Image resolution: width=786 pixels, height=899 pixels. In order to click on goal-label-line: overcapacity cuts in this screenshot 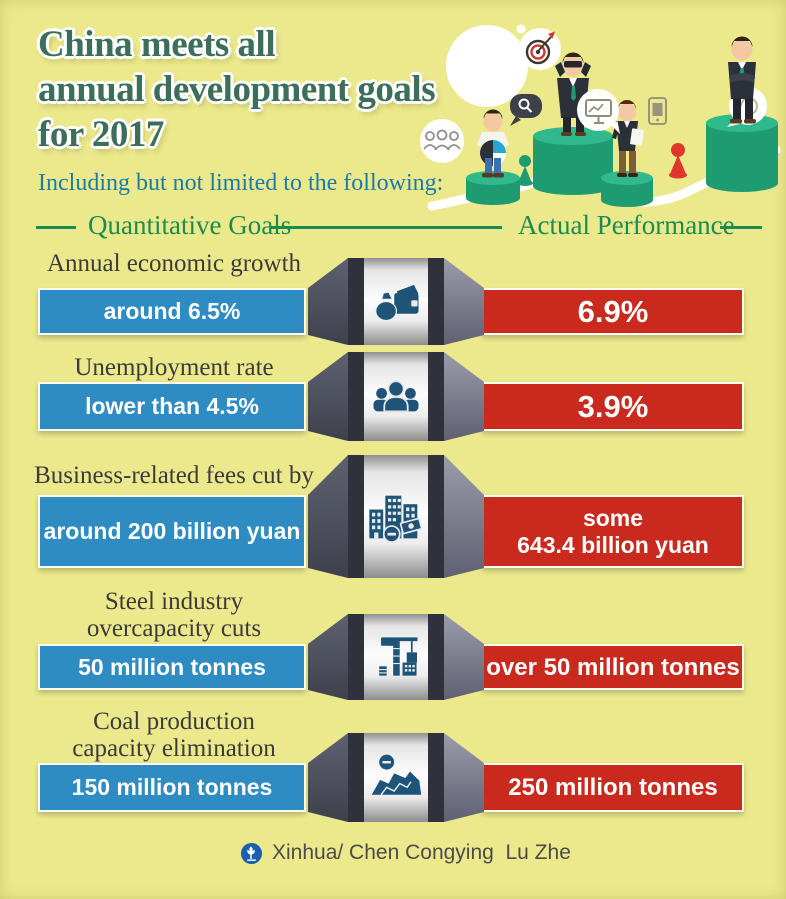, I will do `click(174, 628)`.